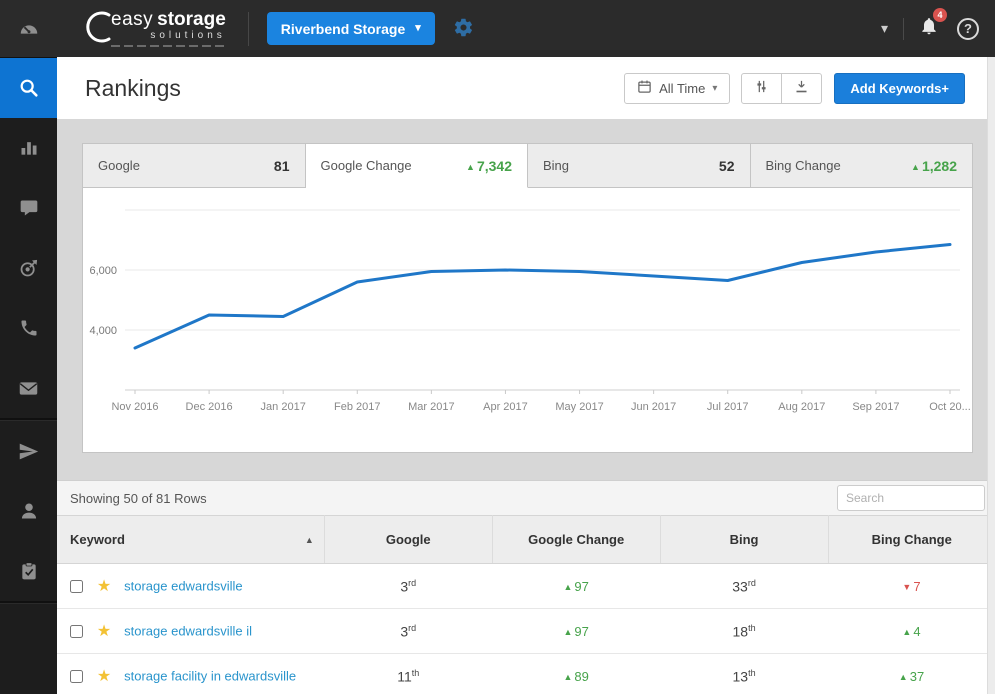 The height and width of the screenshot is (694, 995). I want to click on column-header-keyword: Keyword ▲, so click(191, 539).